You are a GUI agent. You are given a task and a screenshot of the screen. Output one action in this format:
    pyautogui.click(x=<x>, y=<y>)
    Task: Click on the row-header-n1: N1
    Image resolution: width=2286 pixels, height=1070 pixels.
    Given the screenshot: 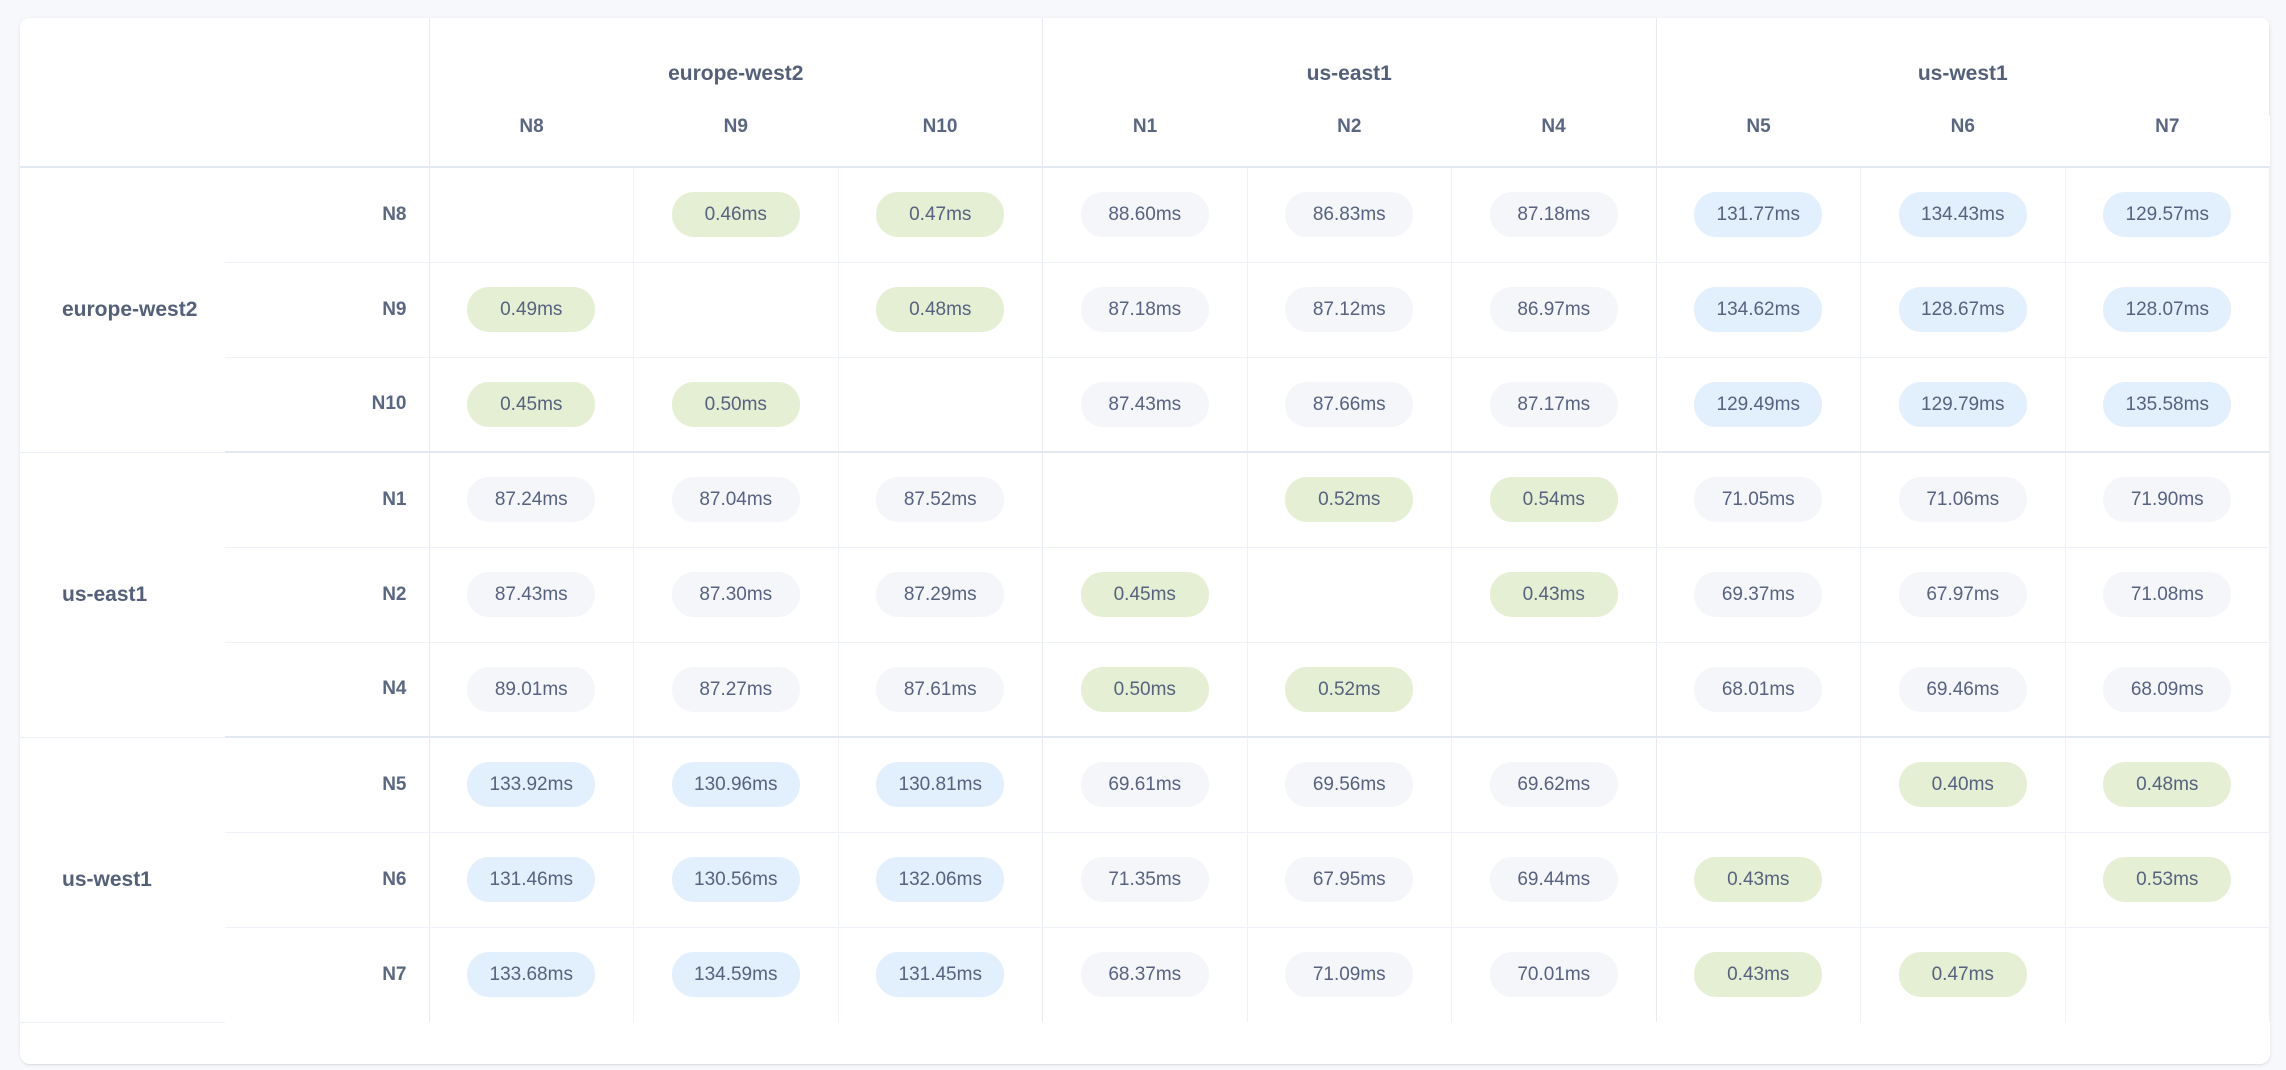 What is the action you would take?
    pyautogui.click(x=327, y=500)
    